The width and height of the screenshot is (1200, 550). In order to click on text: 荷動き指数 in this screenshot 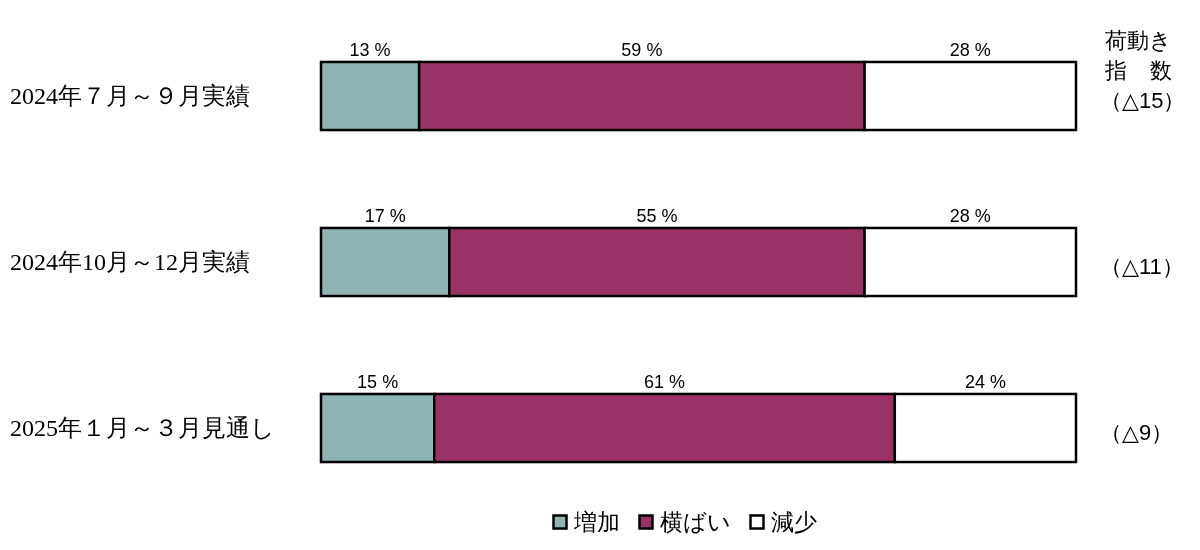, I will do `click(1138, 55)`.